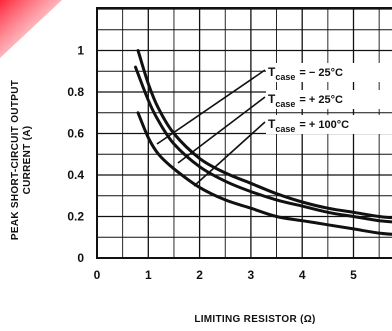 This screenshot has height=331, width=392. Describe the element at coordinates (75, 134) in the screenshot. I see `y-tick-label: 0.6` at that location.